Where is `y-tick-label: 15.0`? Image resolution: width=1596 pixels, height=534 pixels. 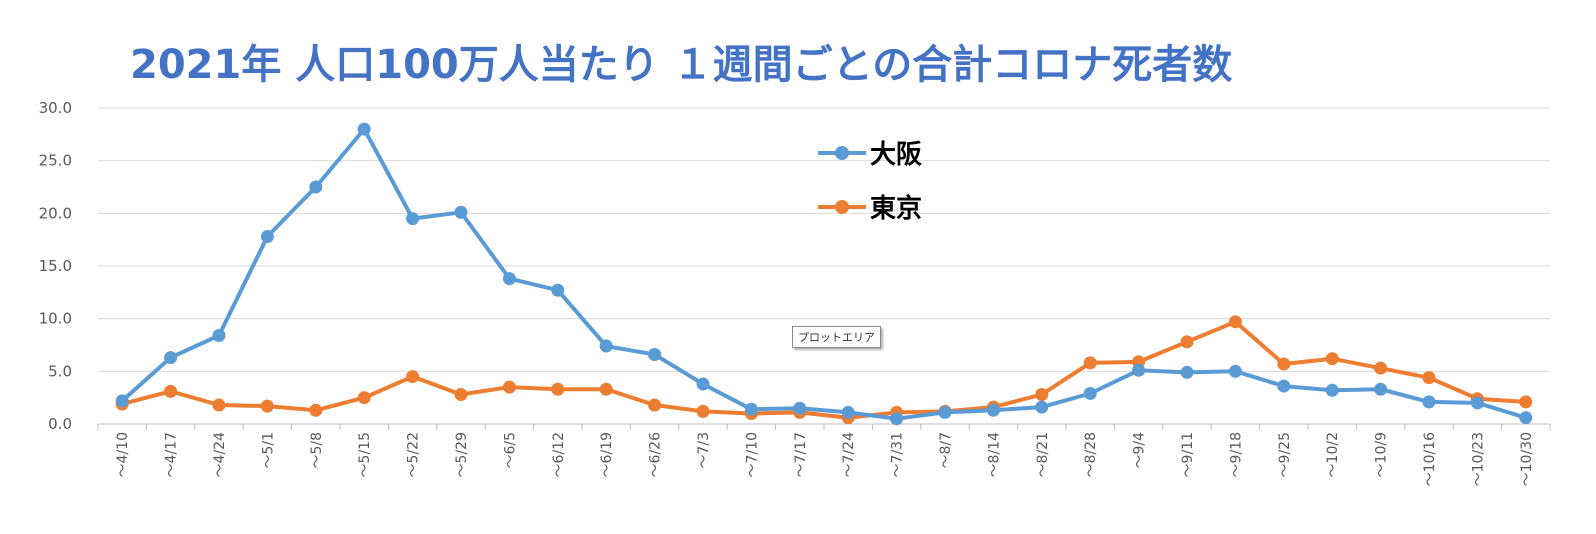 y-tick-label: 15.0 is located at coordinates (55, 266).